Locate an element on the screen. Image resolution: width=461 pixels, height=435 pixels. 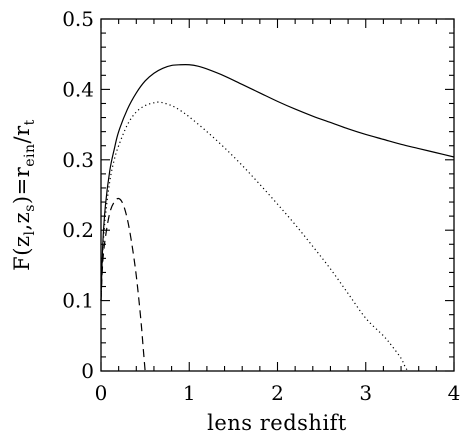
y-tick-label: 0.4 is located at coordinates (78, 89).